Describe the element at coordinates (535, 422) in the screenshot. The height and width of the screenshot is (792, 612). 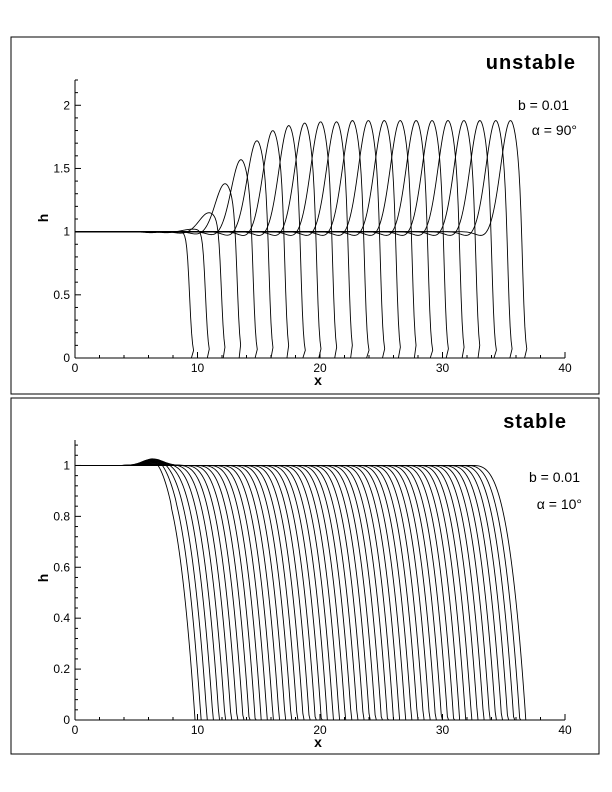
I see `chart-title: stable` at that location.